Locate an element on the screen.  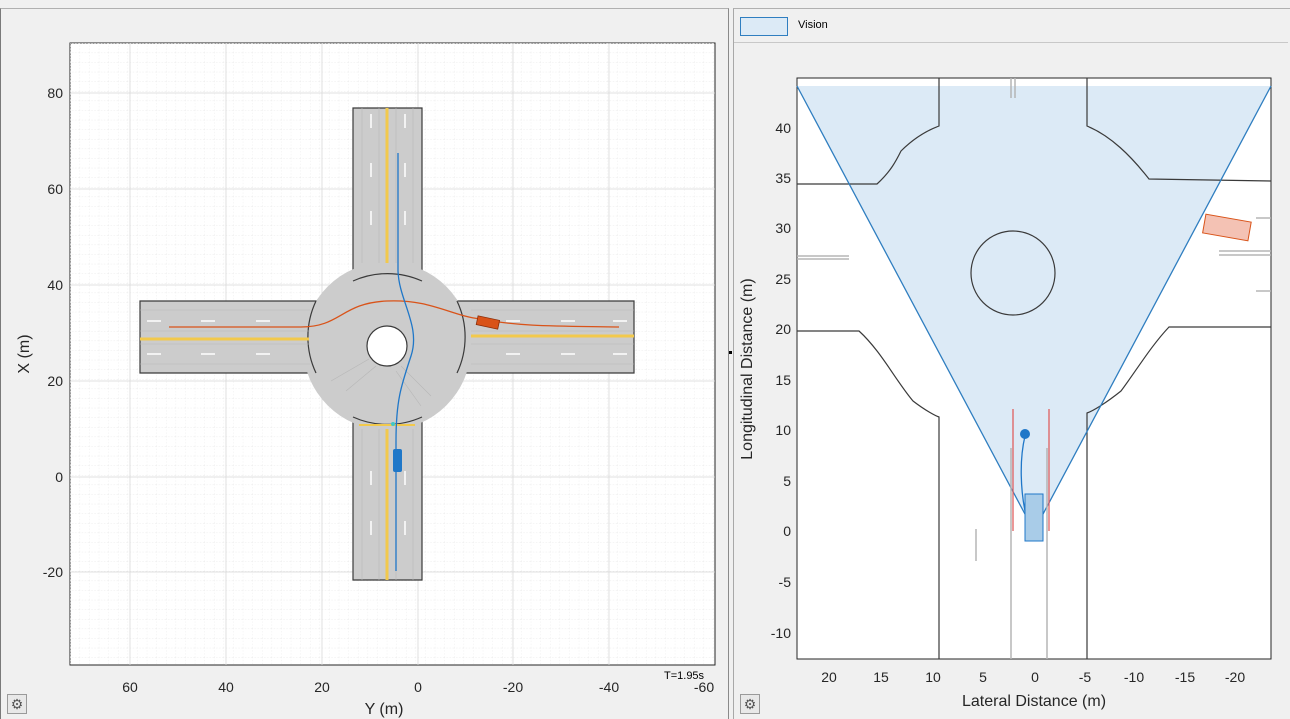
legend-swatch-vision is located at coordinates (764, 26).